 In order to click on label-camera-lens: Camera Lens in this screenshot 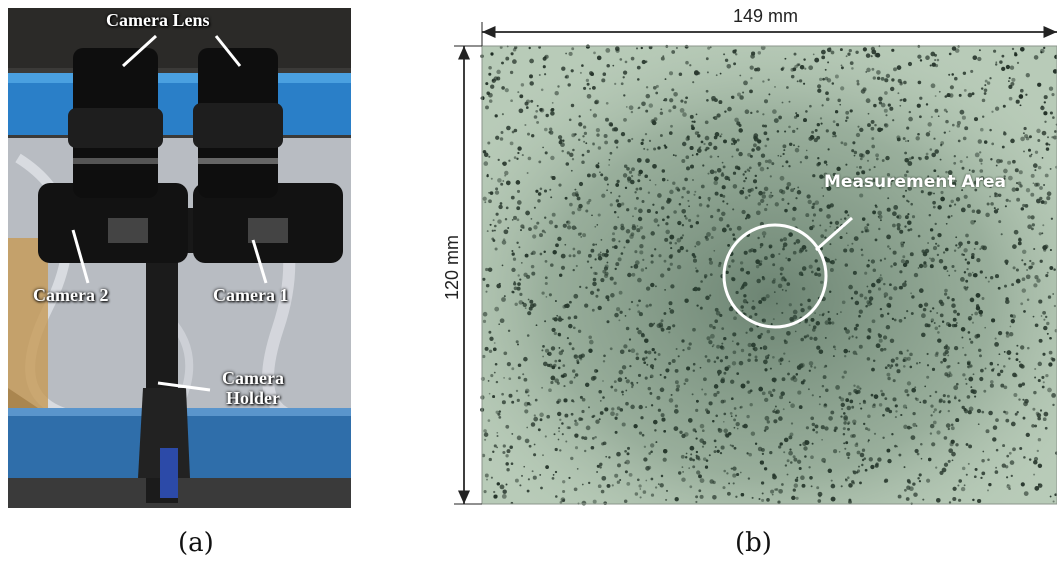, I will do `click(158, 20)`.